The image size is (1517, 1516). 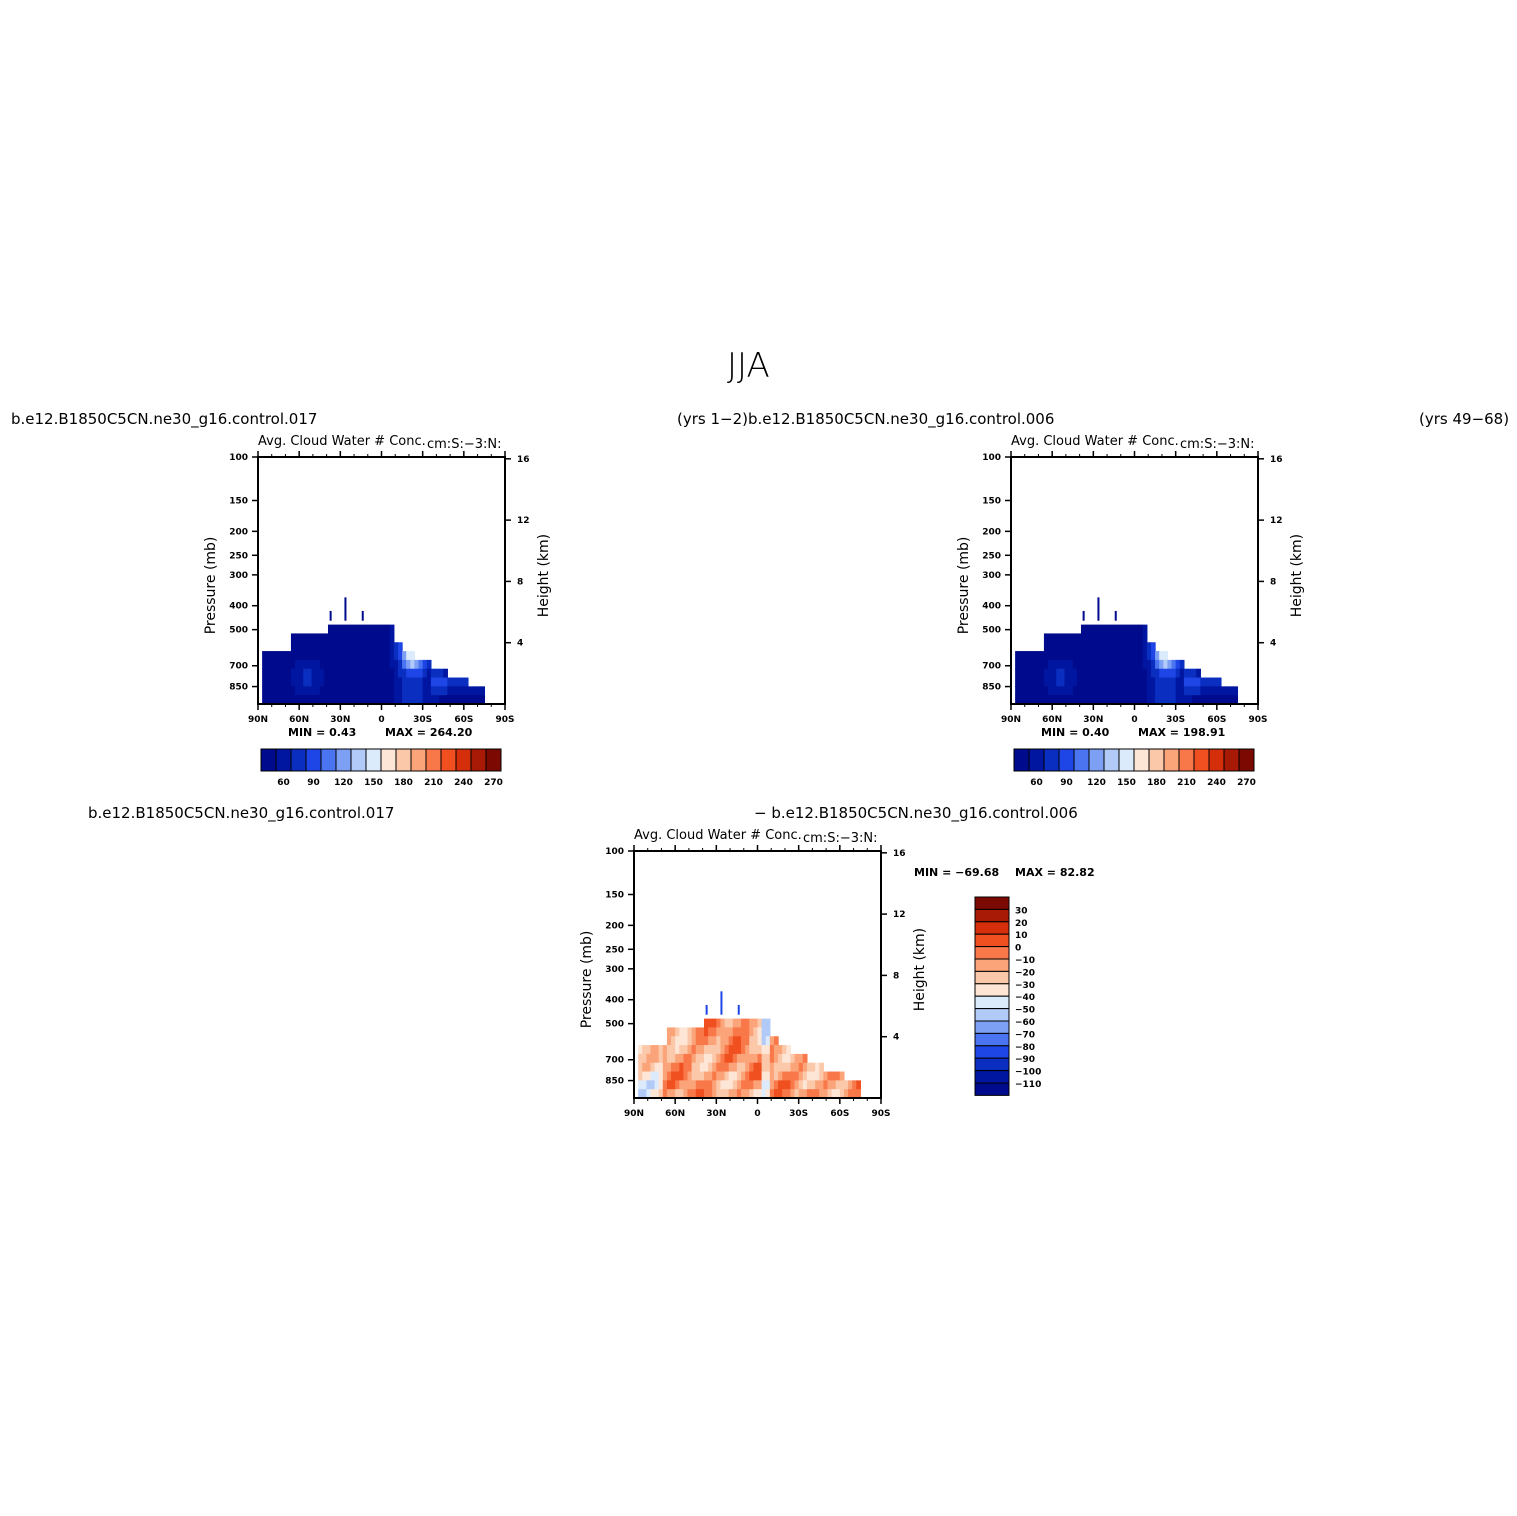 I want to click on panel-2-y-tick-label: 150, so click(x=991, y=501).